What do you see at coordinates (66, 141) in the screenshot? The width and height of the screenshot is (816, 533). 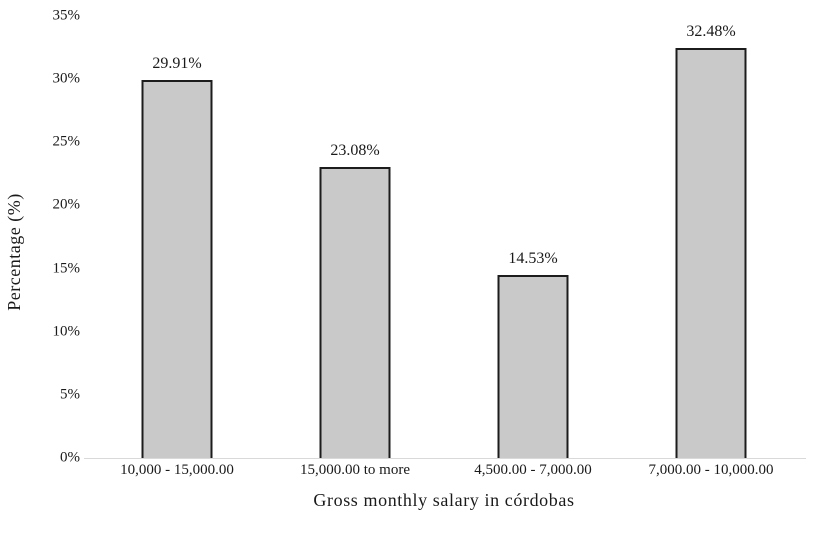 I see `y-tick-label: 25%` at bounding box center [66, 141].